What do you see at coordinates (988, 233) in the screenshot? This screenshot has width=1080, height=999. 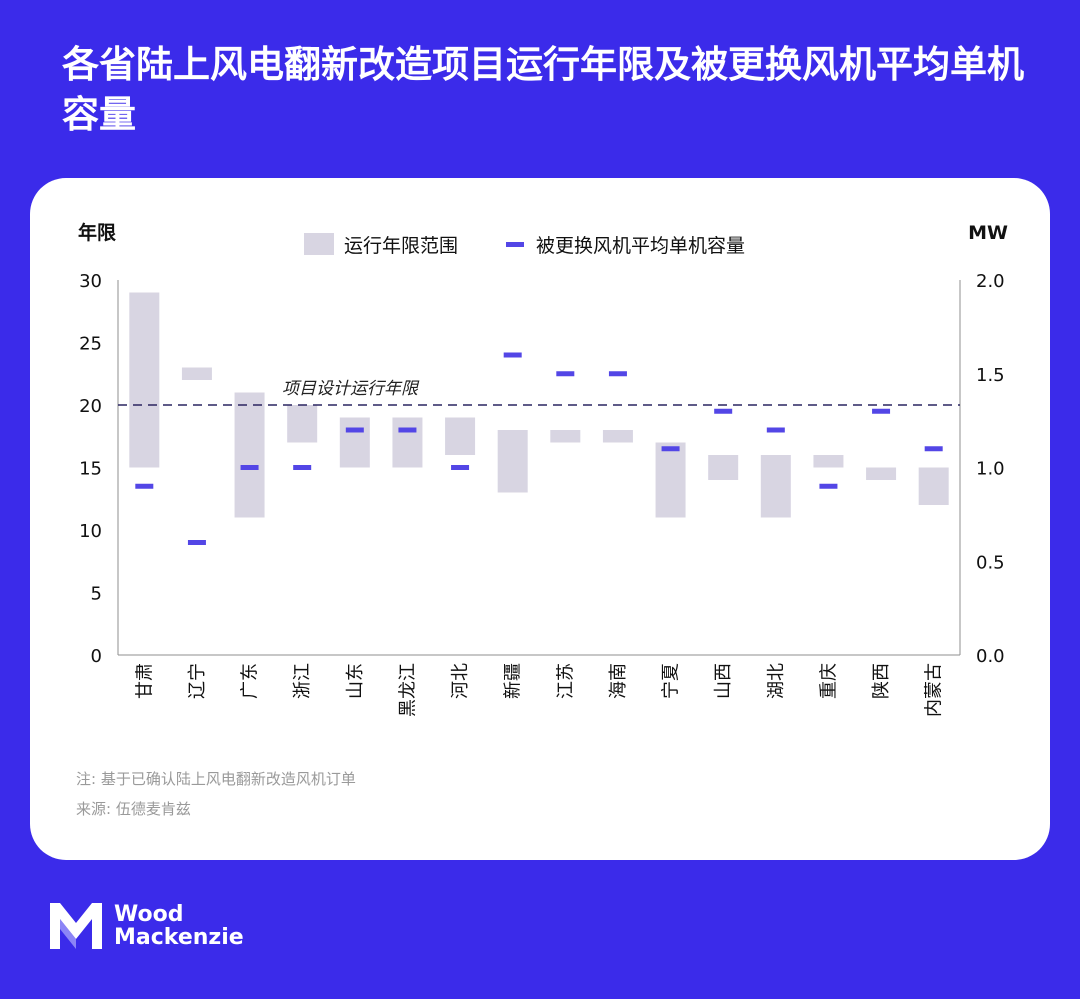 I see `right-axis-label: MW` at bounding box center [988, 233].